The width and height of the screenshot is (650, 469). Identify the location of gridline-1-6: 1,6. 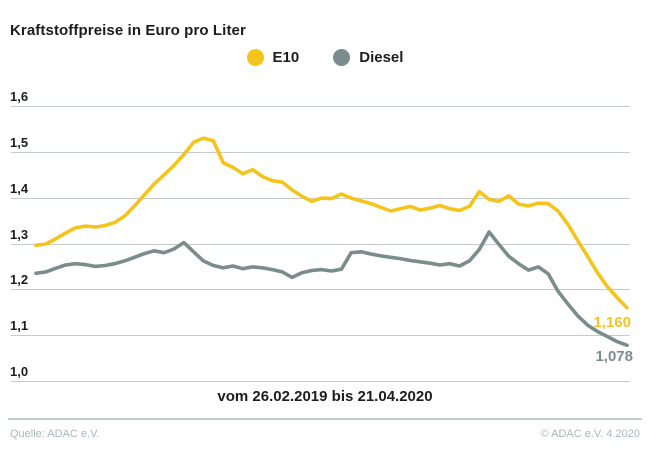
(320, 98).